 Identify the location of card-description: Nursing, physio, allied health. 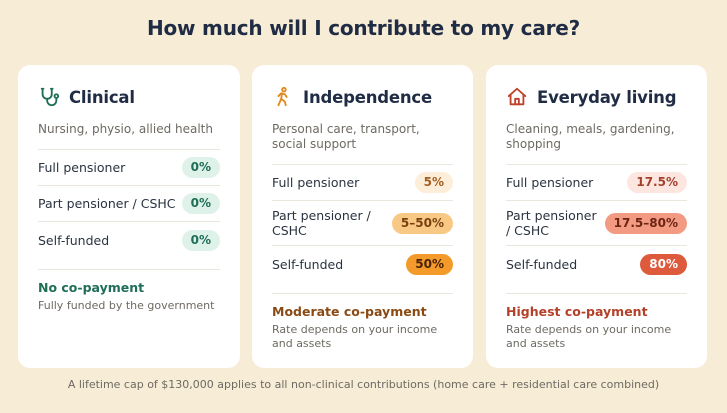
(129, 136).